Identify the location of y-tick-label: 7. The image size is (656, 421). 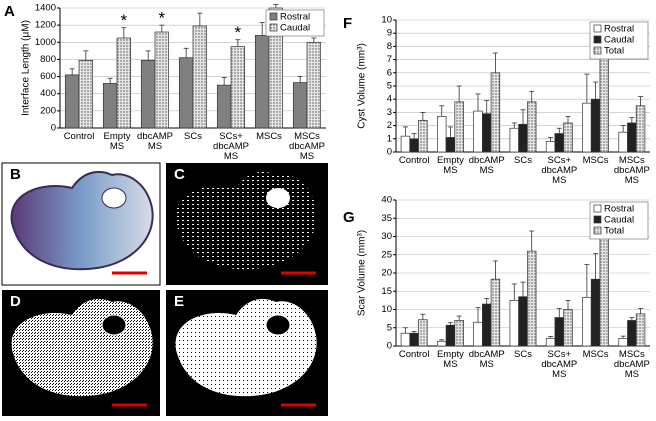
(389, 59).